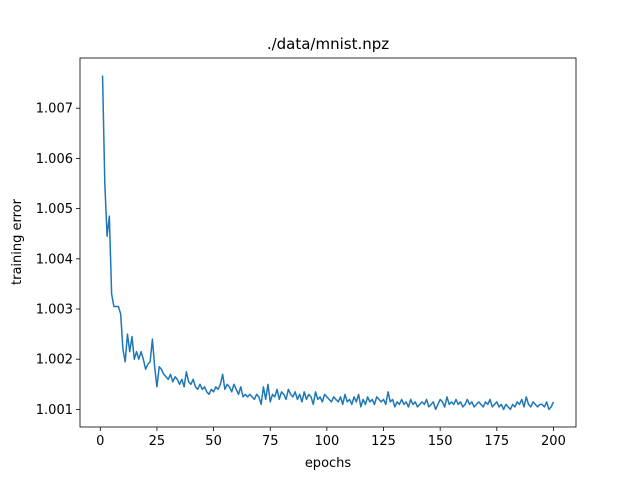 This screenshot has width=640, height=480. I want to click on x-axis-label: epochs, so click(328, 463).